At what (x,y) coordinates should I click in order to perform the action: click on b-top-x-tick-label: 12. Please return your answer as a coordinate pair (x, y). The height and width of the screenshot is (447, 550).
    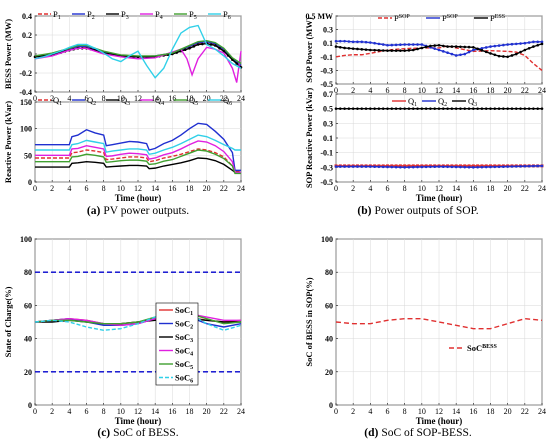
    Looking at the image, I should click on (439, 90).